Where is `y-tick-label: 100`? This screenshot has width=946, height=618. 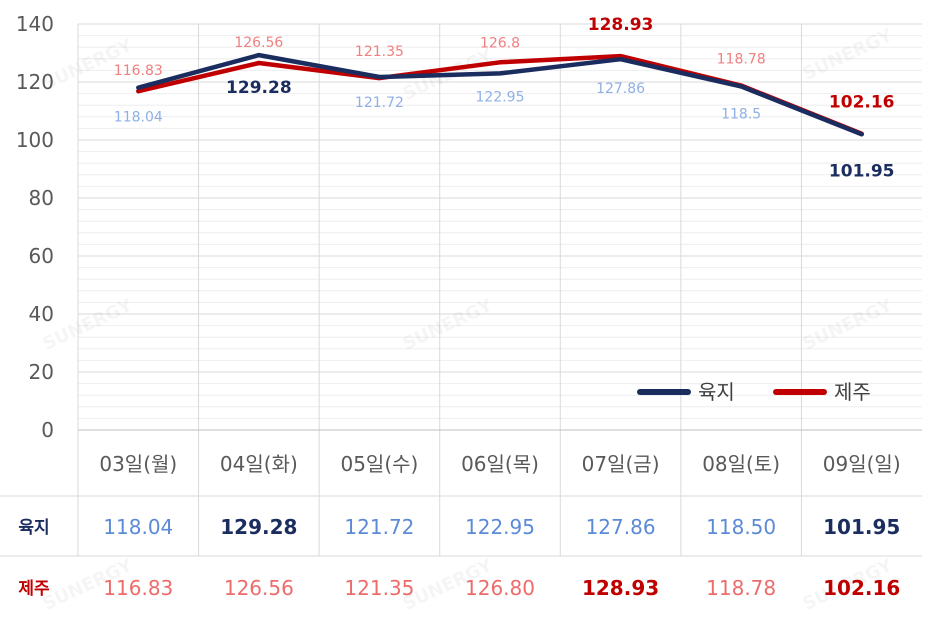
y-tick-label: 100 is located at coordinates (35, 140).